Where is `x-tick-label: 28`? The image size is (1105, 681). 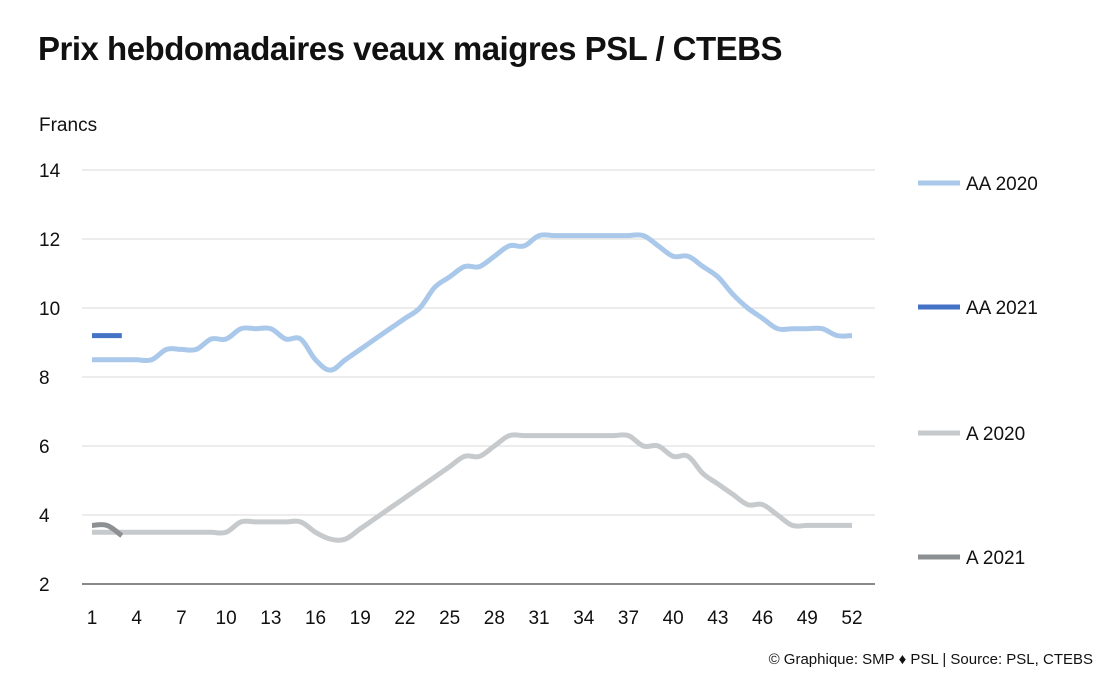 x-tick-label: 28 is located at coordinates (494, 618).